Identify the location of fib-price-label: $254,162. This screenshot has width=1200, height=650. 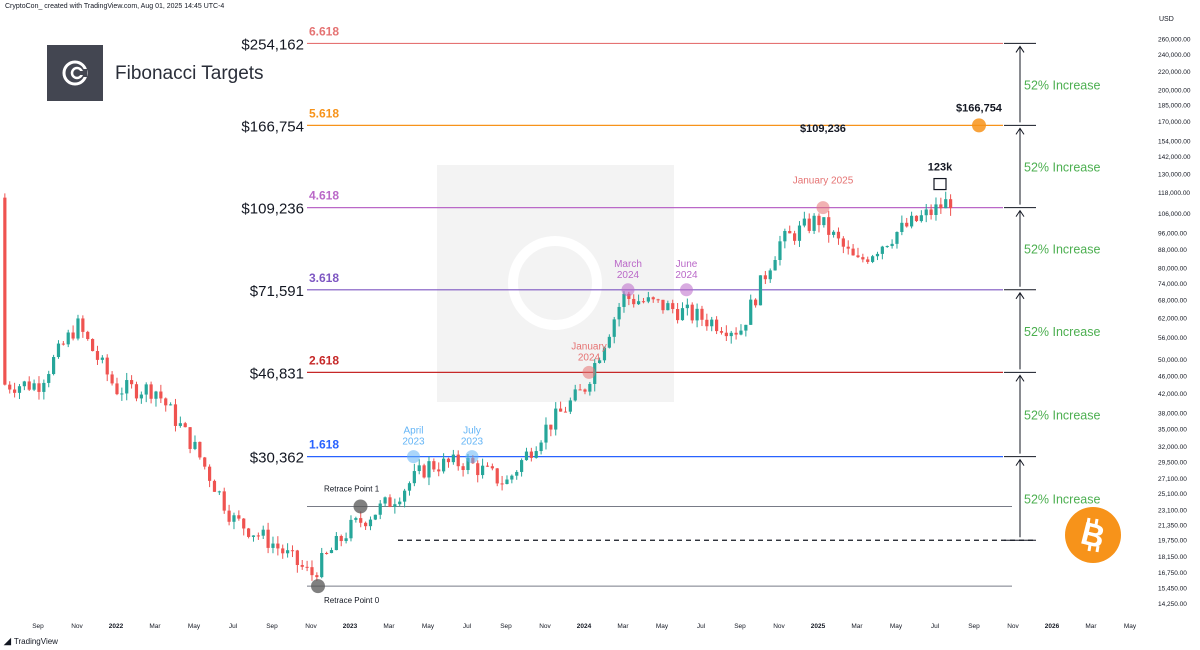
(272, 44).